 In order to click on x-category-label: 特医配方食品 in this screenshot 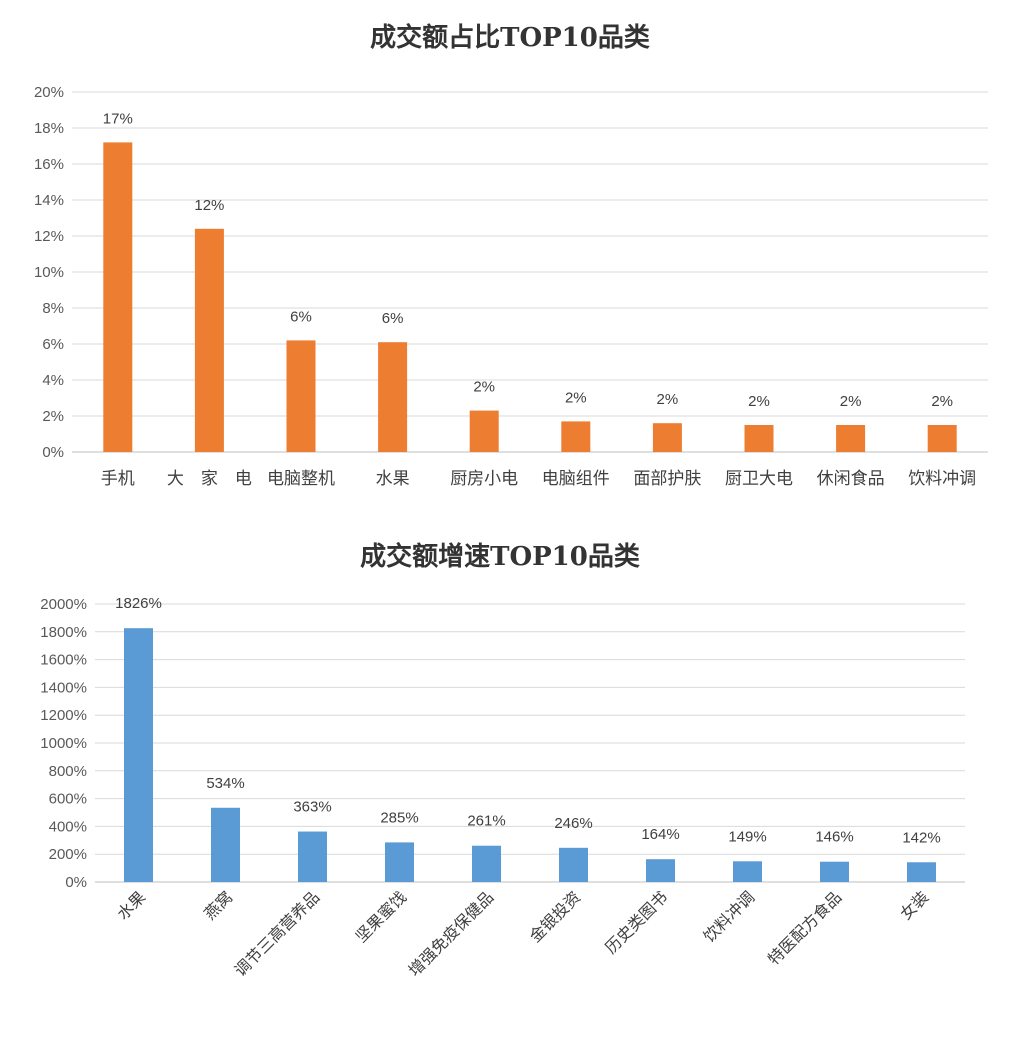, I will do `click(804, 927)`.